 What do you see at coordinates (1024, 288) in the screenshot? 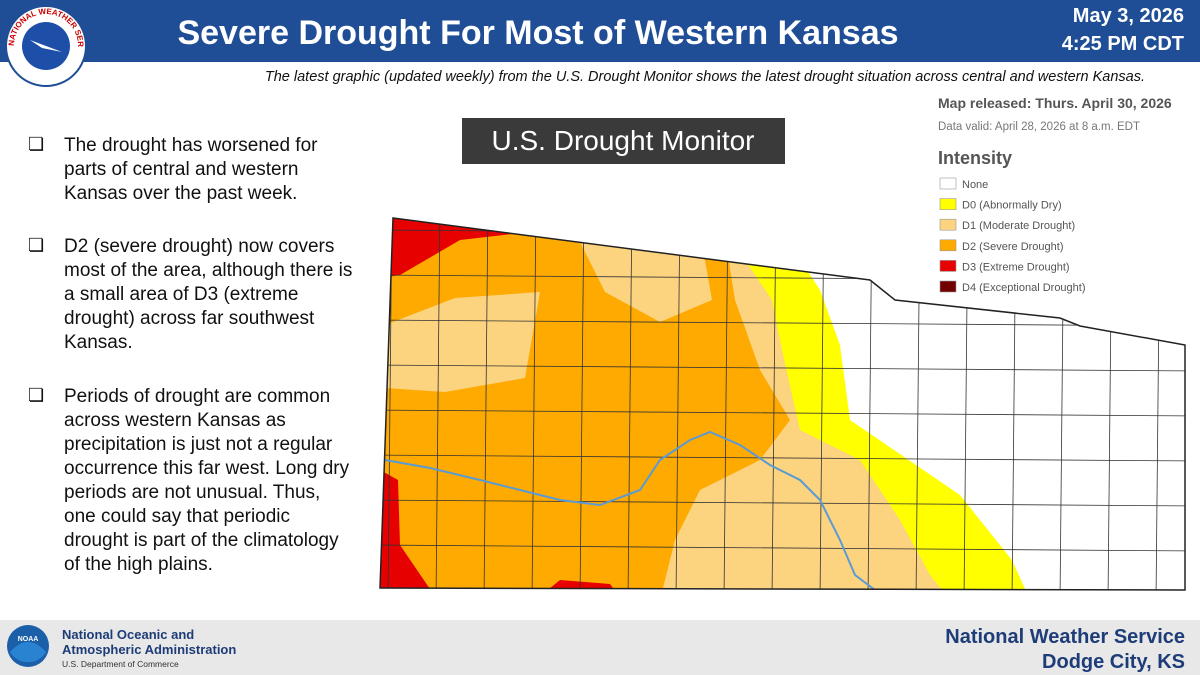
I see `legend-label: D4 (Exceptional Drought)` at bounding box center [1024, 288].